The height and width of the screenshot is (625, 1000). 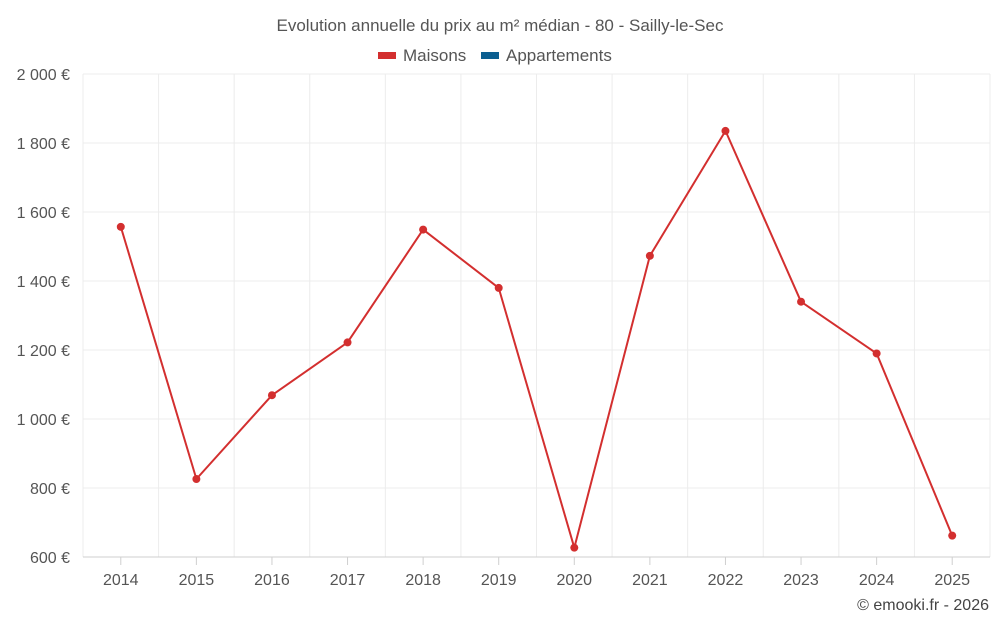 What do you see at coordinates (650, 580) in the screenshot?
I see `x-tick-label: 2021` at bounding box center [650, 580].